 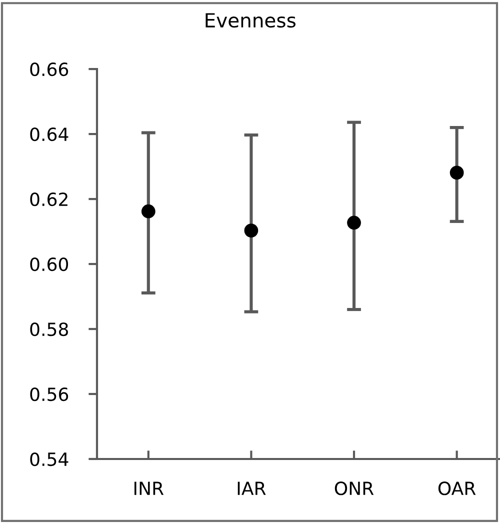 What do you see at coordinates (49, 134) in the screenshot?
I see `y-tick-label: 0.64` at bounding box center [49, 134].